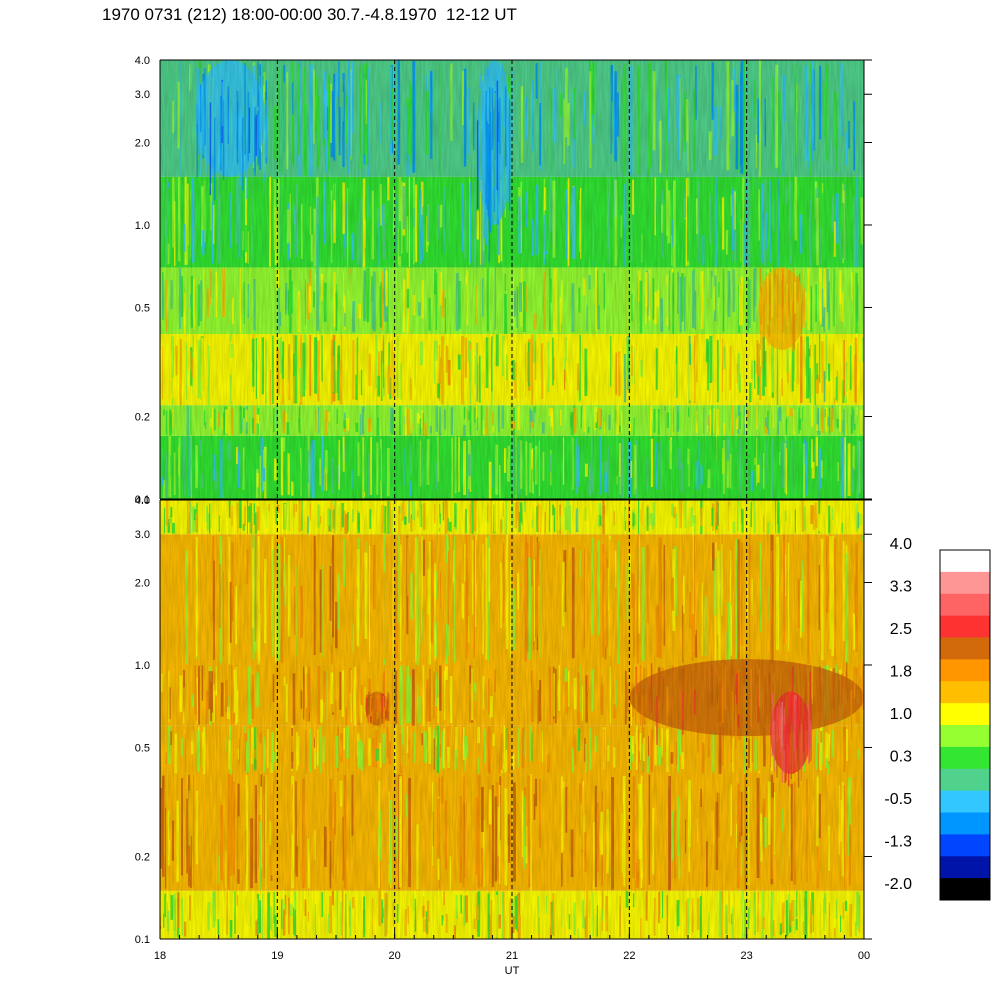 Image resolution: width=1000 pixels, height=1000 pixels. What do you see at coordinates (512, 956) in the screenshot?
I see `x-tick-label: 21` at bounding box center [512, 956].